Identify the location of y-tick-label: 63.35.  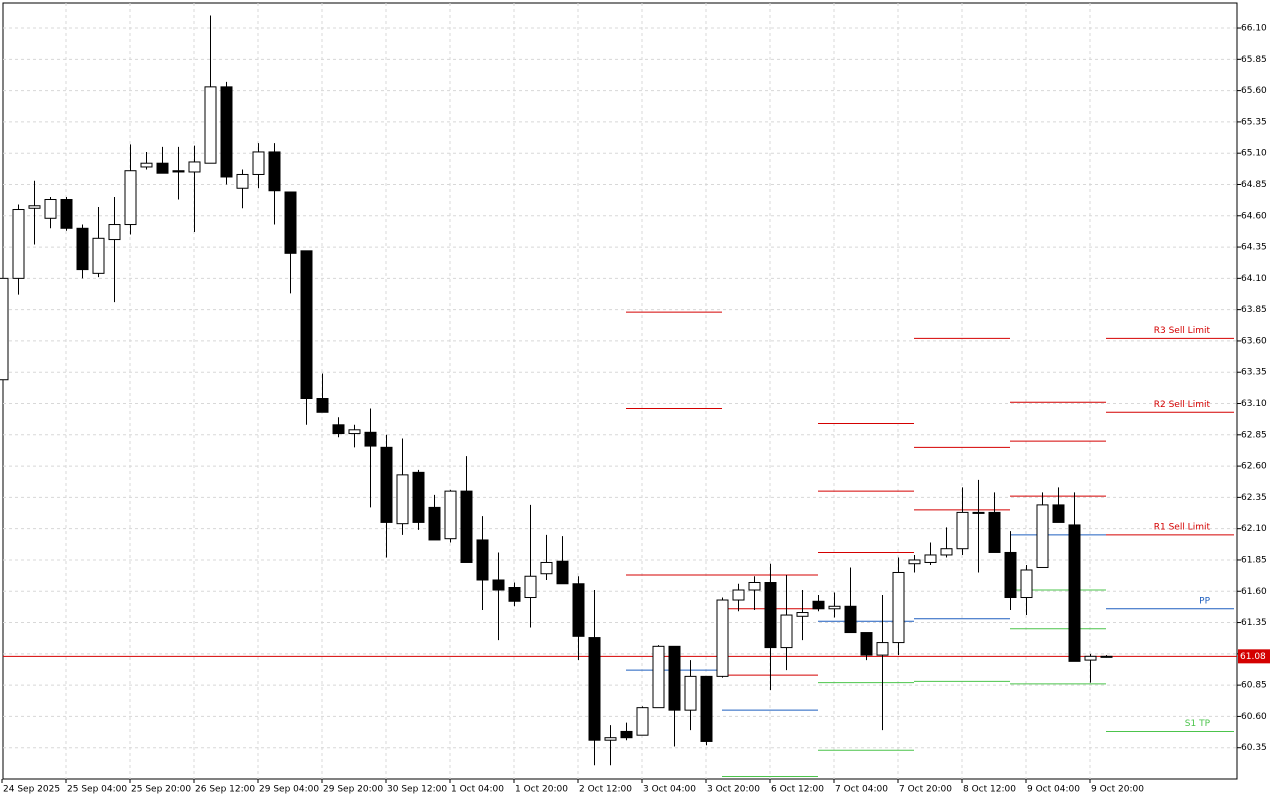
(1254, 373).